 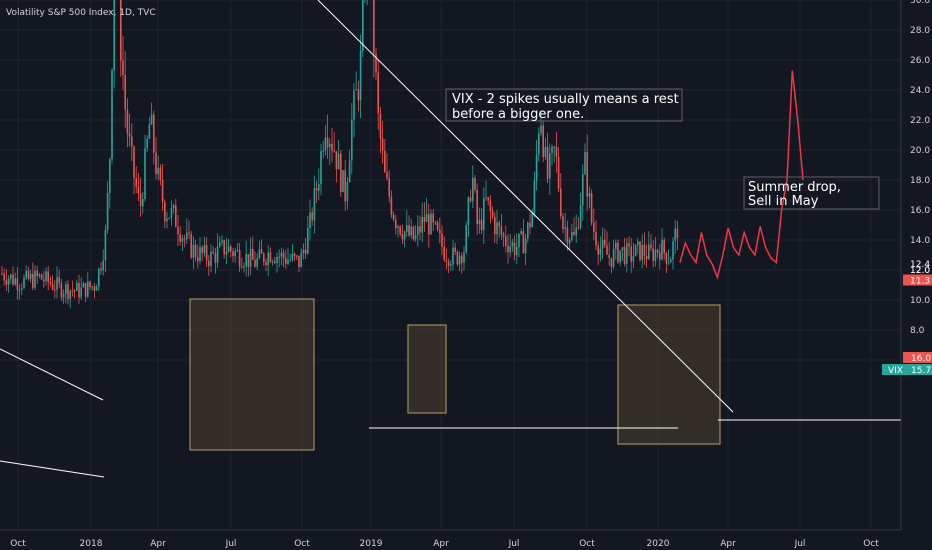 What do you see at coordinates (895, 371) in the screenshot?
I see `price-tag-vix-label: VIX` at bounding box center [895, 371].